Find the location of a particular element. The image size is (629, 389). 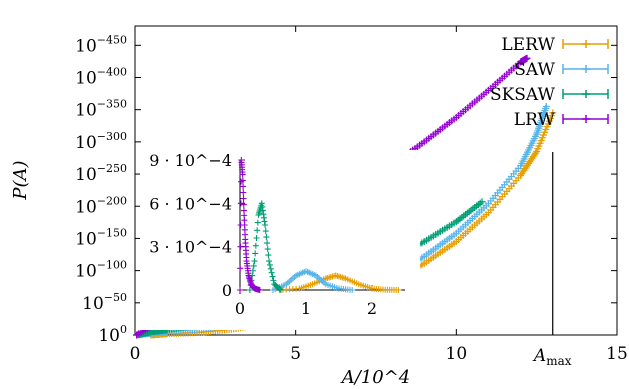

inset-y-tick-label: 0 is located at coordinates (227, 290).